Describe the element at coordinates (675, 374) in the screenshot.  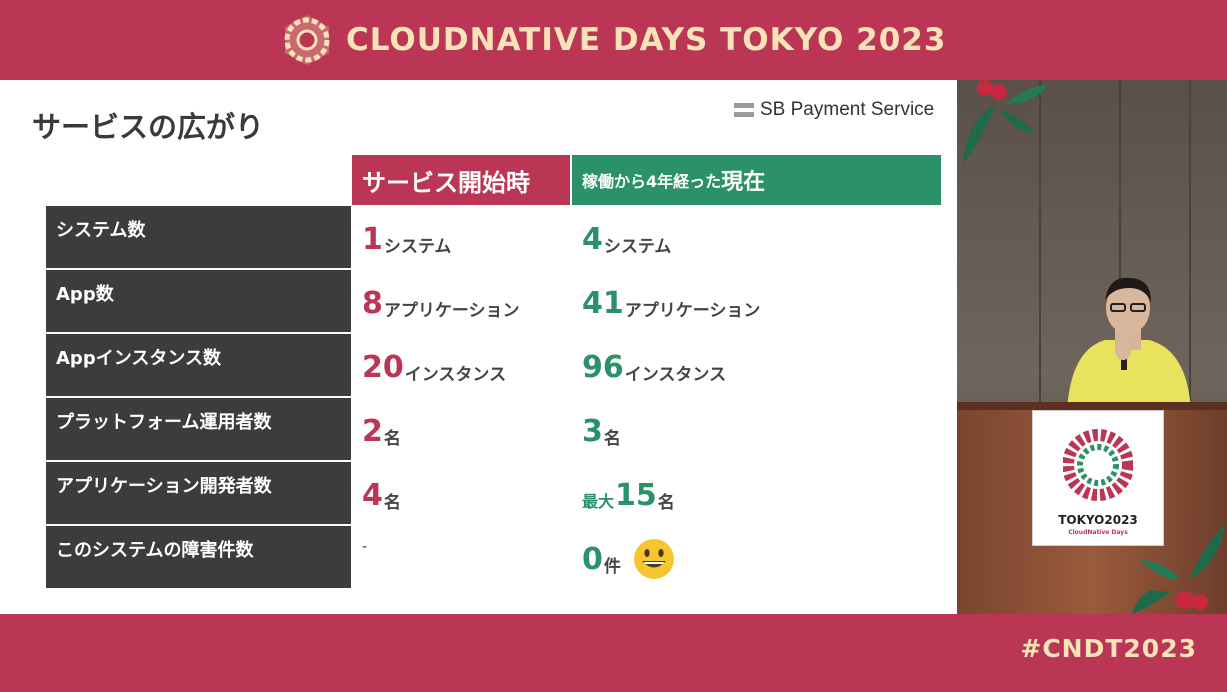
I see `now-unit: インスタンス` at that location.